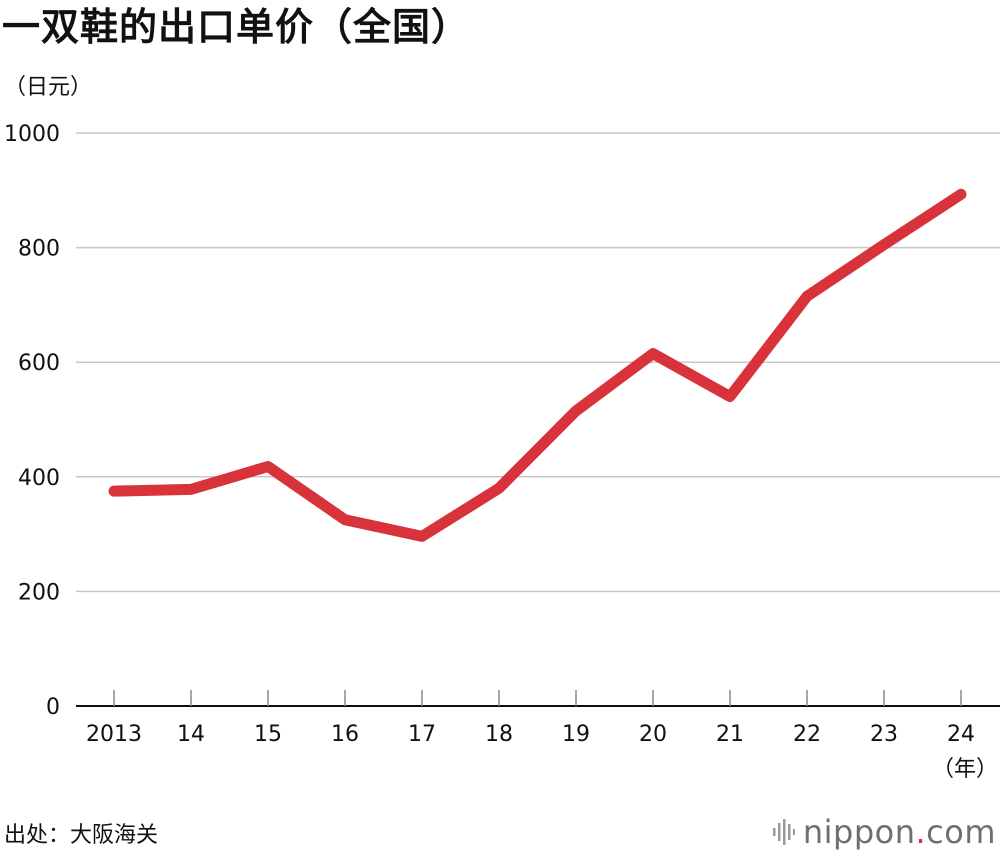 The image size is (1000, 856). What do you see at coordinates (53, 707) in the screenshot?
I see `y-tick-label: 0` at bounding box center [53, 707].